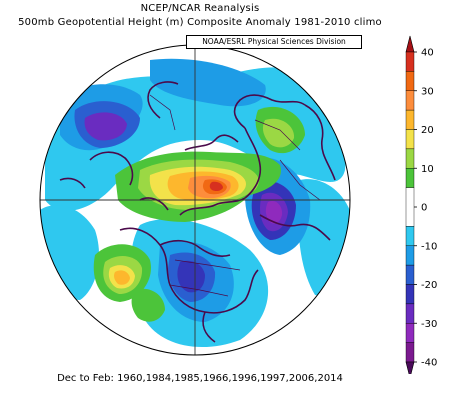  Describe the element at coordinates (410, 44) in the screenshot. I see `colorbar-arrow-top` at that location.